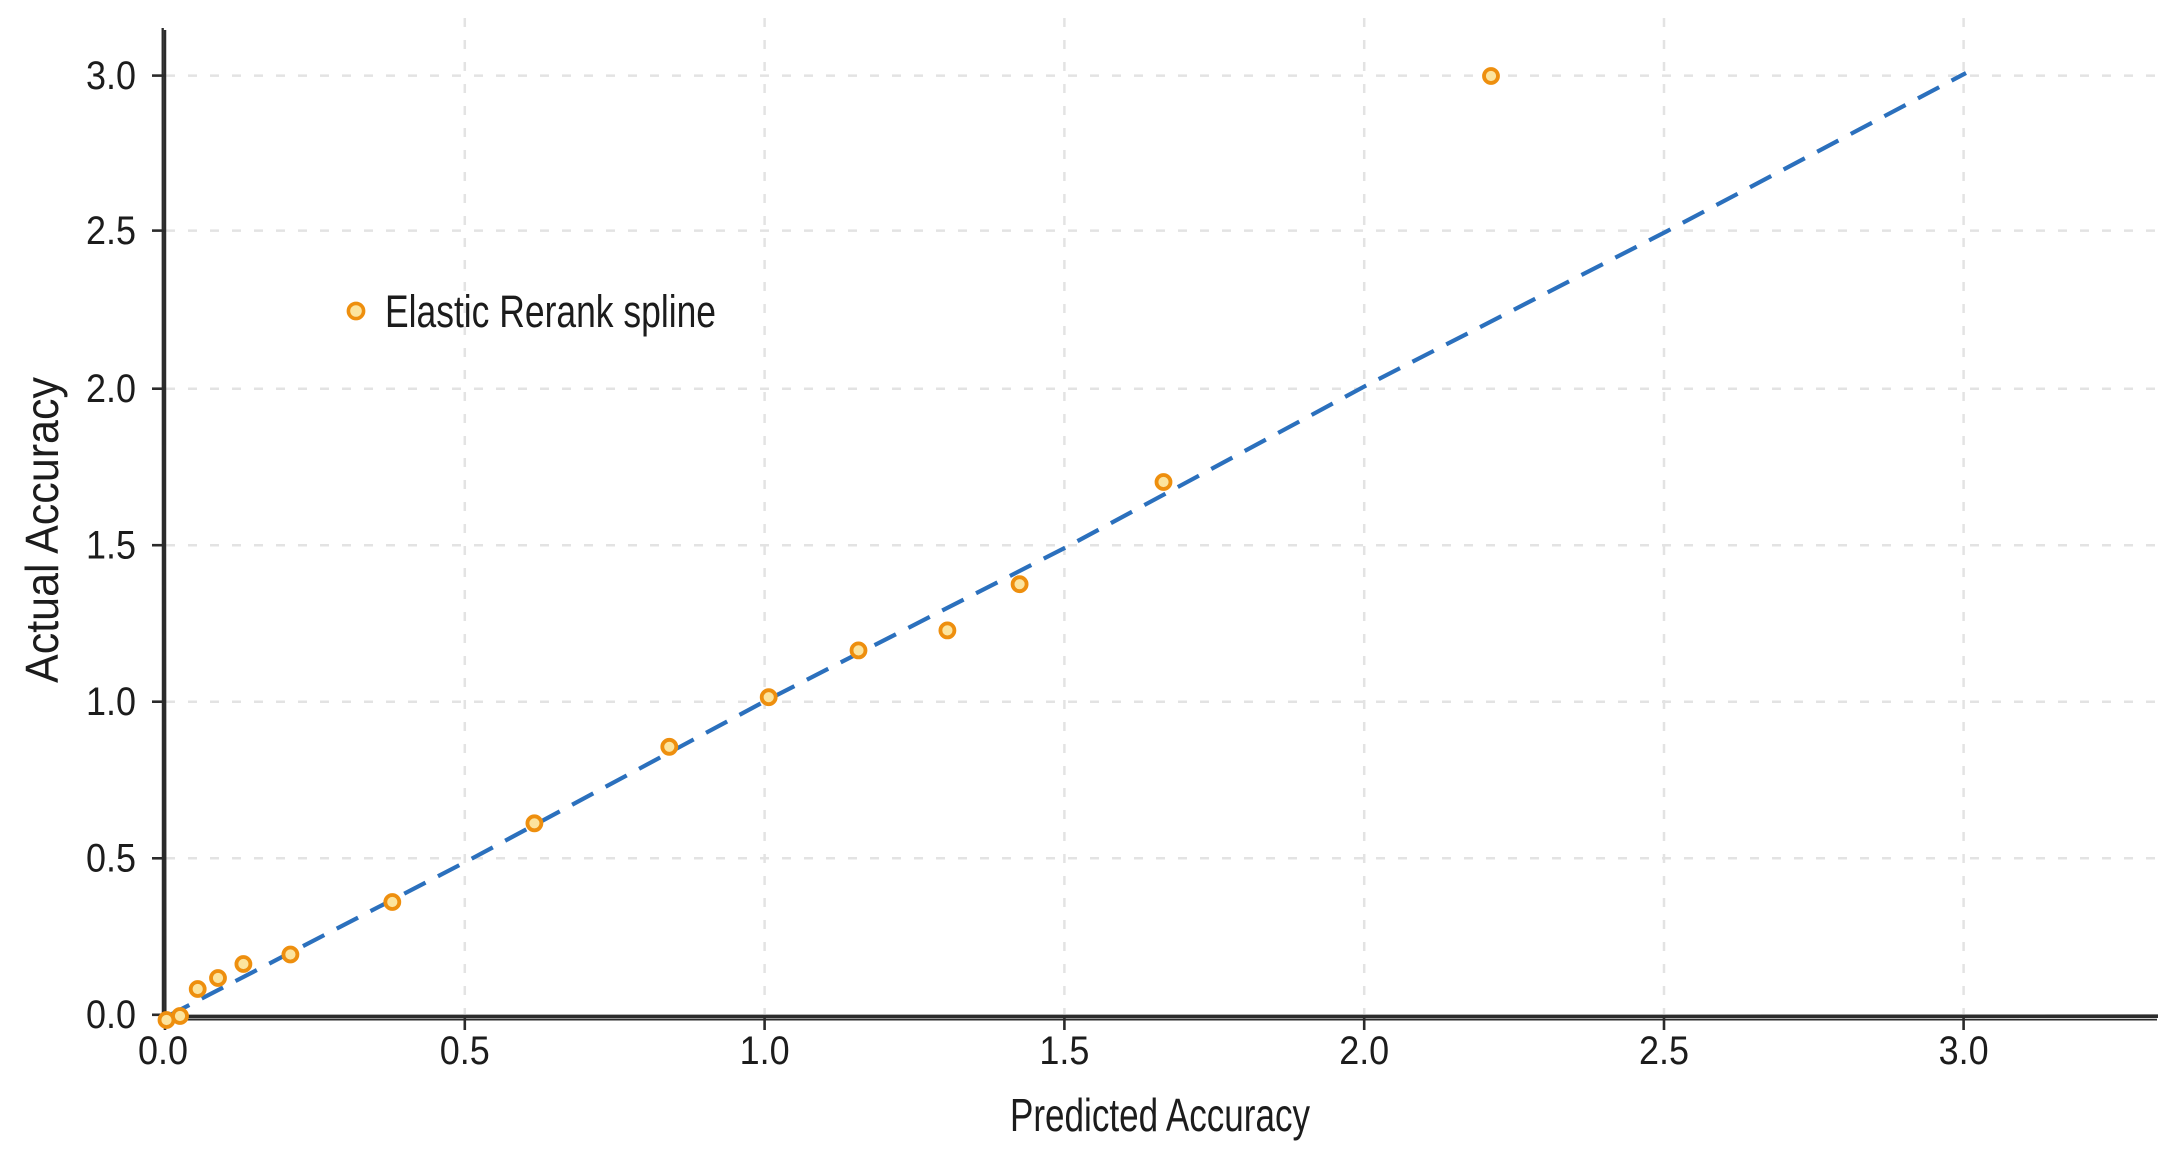 The image size is (2181, 1158). I want to click on svg-text: Predicted Accuracy, so click(1160, 1115).